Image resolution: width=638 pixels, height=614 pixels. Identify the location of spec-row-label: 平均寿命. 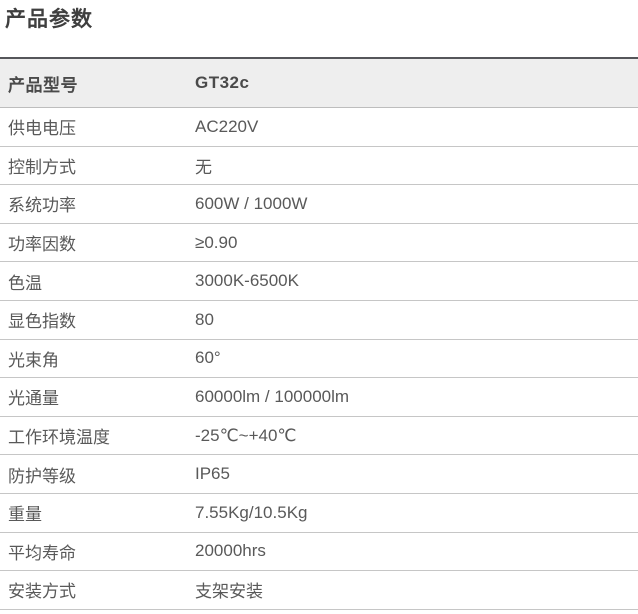
(97, 552).